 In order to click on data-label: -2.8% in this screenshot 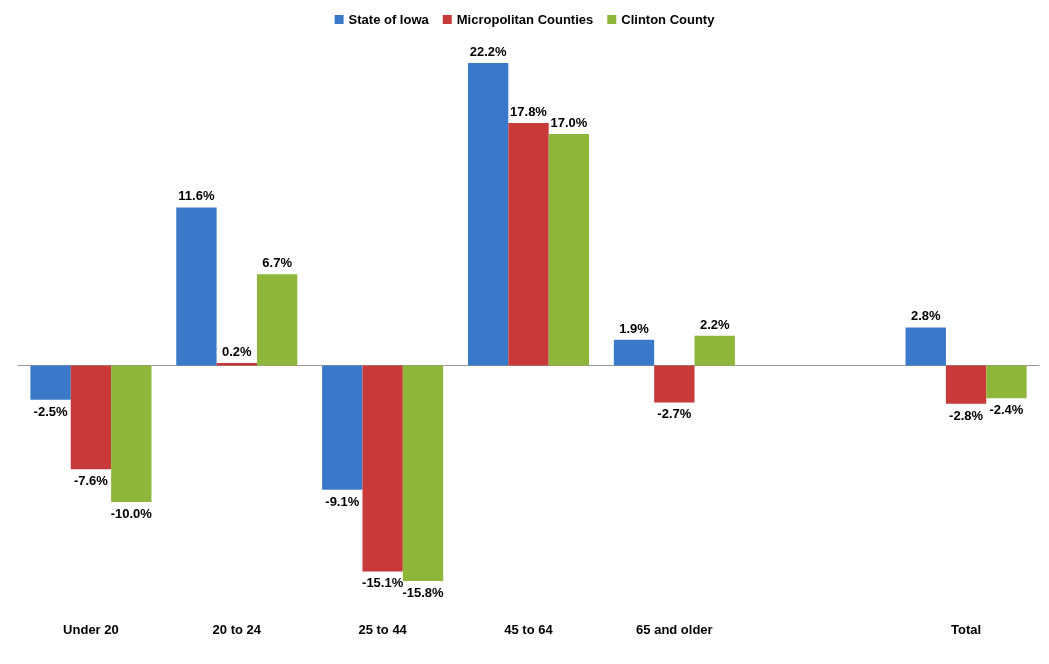, I will do `click(966, 415)`.